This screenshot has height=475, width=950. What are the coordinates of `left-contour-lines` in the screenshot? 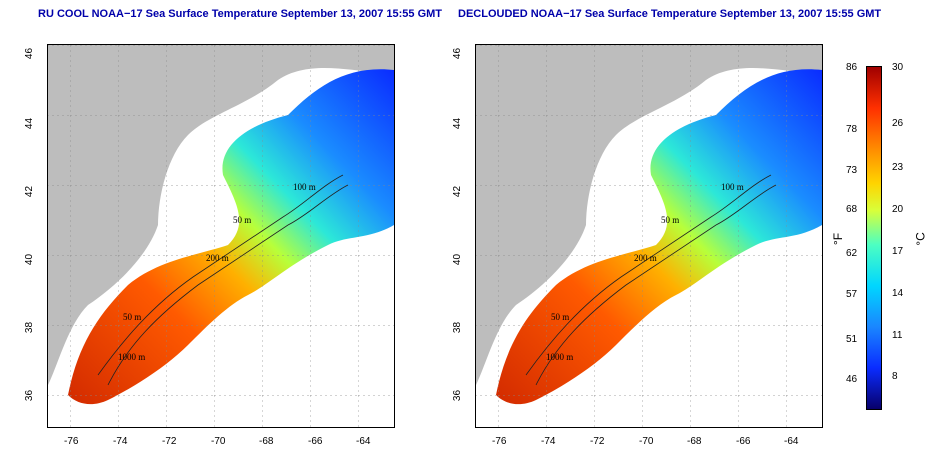 It's located at (228, 285).